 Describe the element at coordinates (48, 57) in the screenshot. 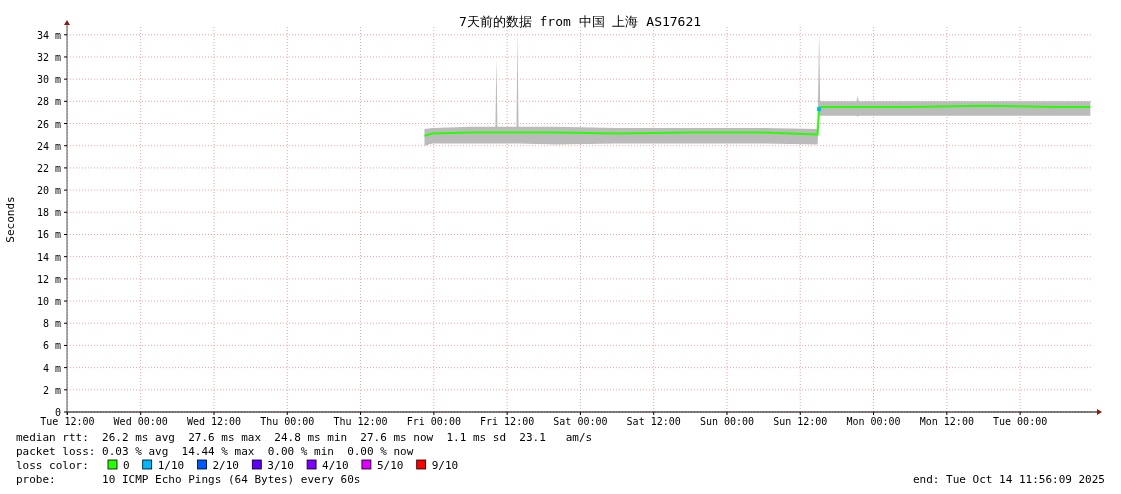

I see `y-tick-label: 32 m` at that location.